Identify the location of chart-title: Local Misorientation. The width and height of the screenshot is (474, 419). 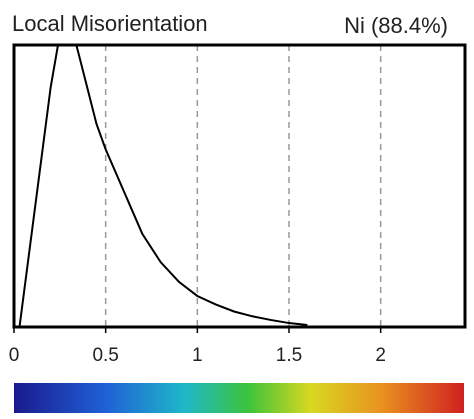
(110, 23).